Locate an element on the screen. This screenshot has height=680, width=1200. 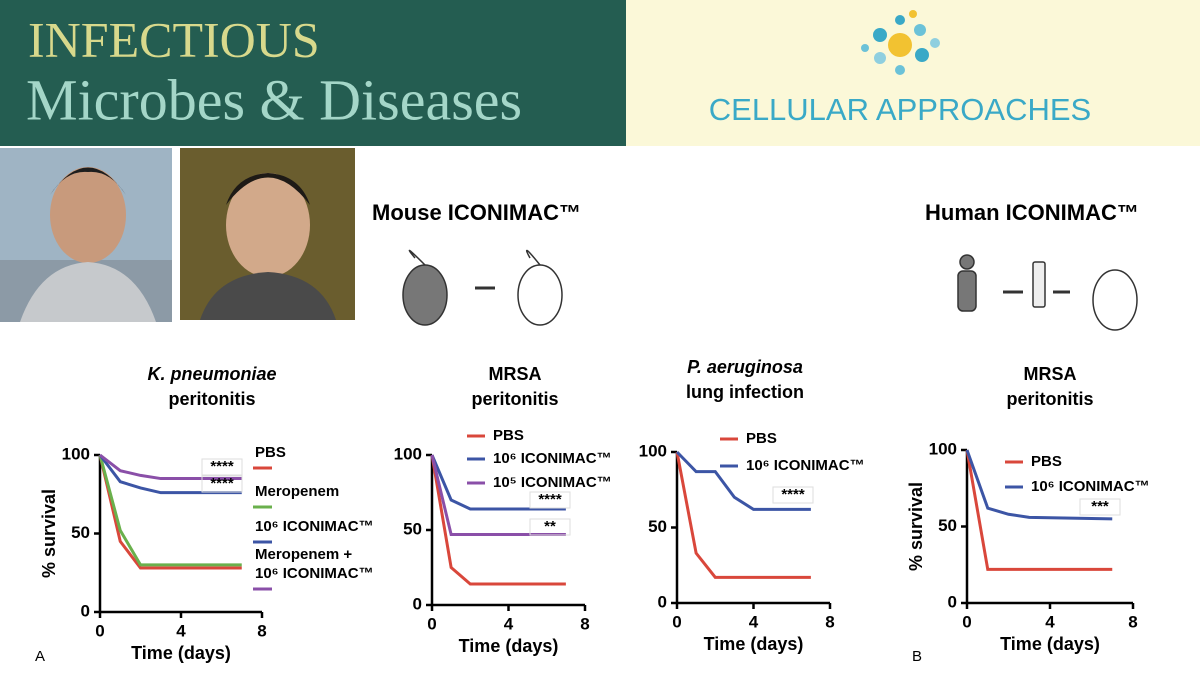
chart-title: P. aeruginosa is located at coordinates (745, 367).